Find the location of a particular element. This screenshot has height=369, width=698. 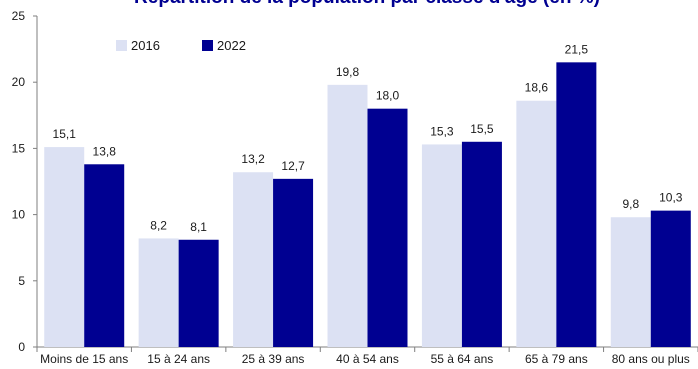

data-label: 12,7 is located at coordinates (293, 166).